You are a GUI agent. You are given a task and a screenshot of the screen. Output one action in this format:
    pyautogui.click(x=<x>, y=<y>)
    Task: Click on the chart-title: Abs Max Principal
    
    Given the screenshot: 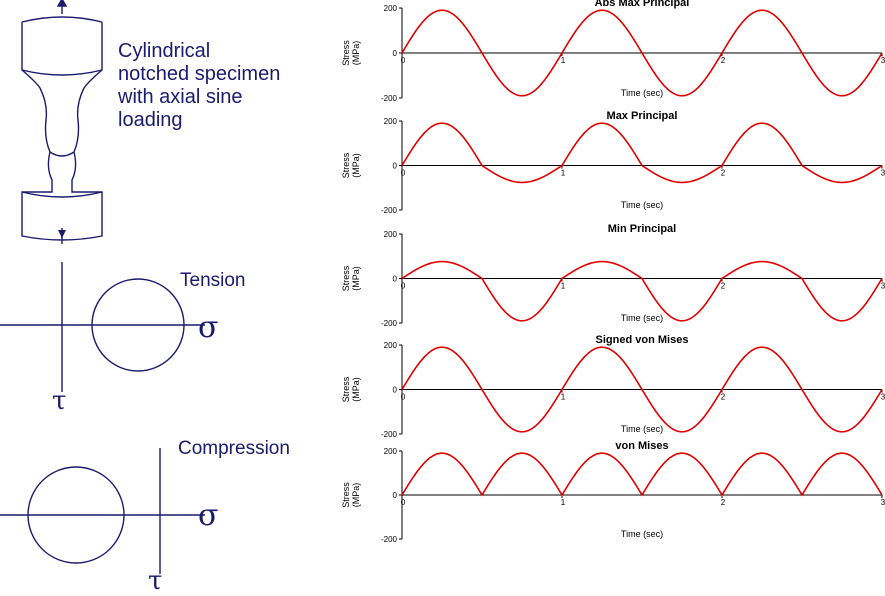 What is the action you would take?
    pyautogui.click(x=642, y=4)
    